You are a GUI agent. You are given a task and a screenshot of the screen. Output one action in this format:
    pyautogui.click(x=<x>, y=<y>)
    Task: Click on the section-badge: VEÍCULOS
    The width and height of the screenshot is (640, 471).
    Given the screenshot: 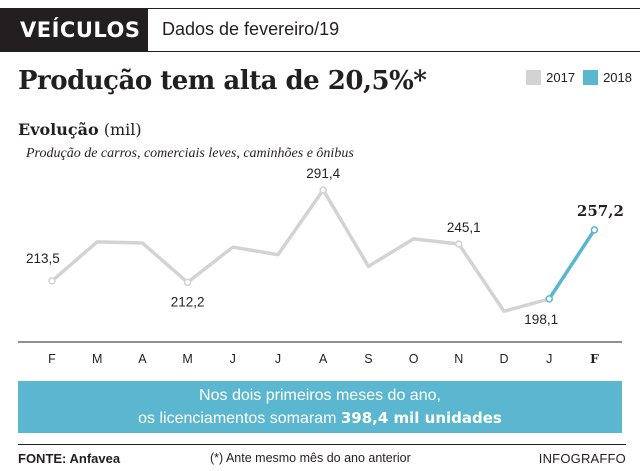 What is the action you would take?
    pyautogui.click(x=74, y=30)
    